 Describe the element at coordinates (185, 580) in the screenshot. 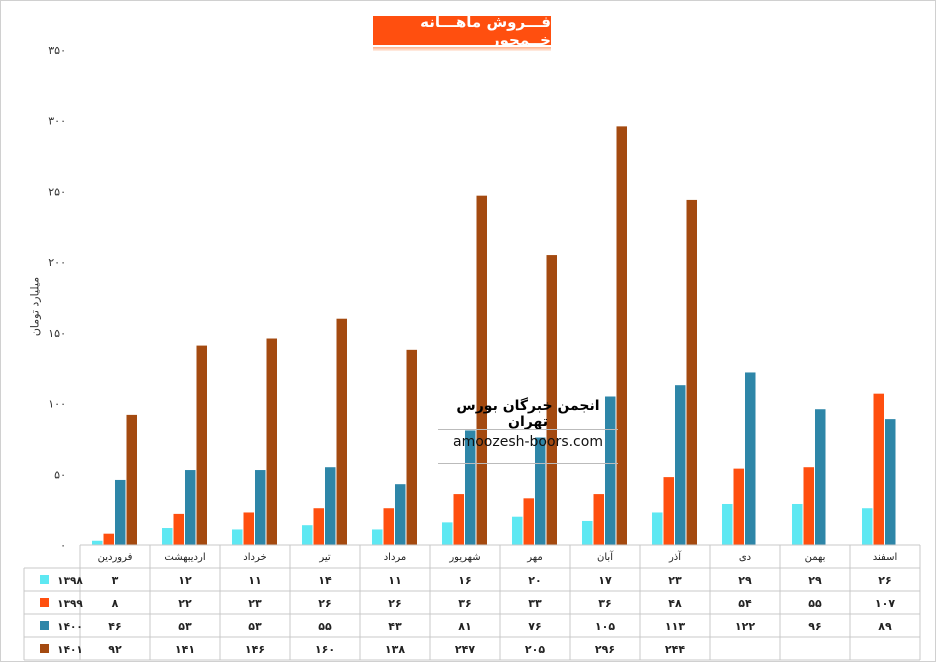

I see `data-label: ۱۲` at that location.